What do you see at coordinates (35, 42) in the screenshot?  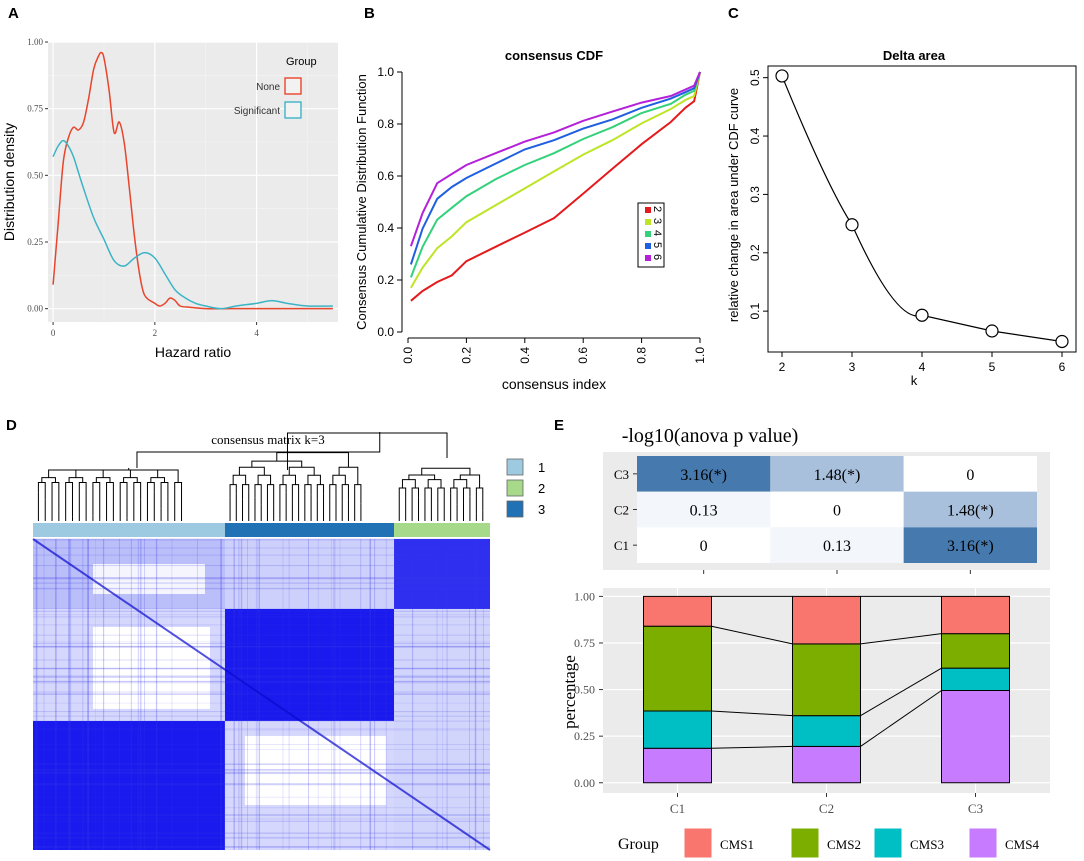 I see `panel-a-y-tick-label: 1.00` at bounding box center [35, 42].